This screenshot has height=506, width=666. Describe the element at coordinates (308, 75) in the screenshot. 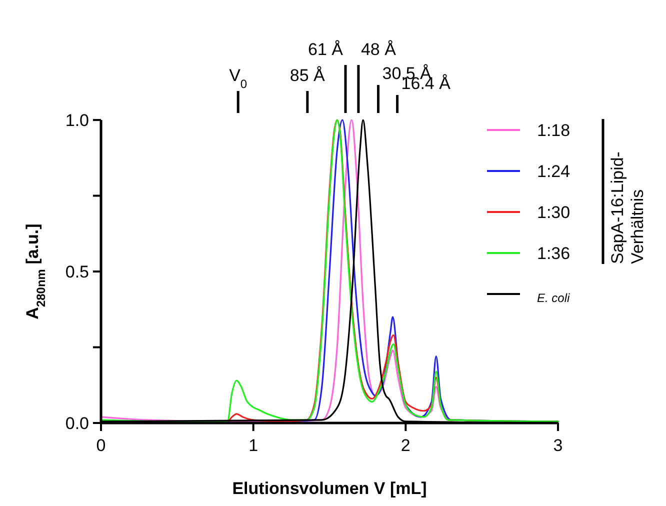

I see `ref-line-label: 85 Å` at that location.